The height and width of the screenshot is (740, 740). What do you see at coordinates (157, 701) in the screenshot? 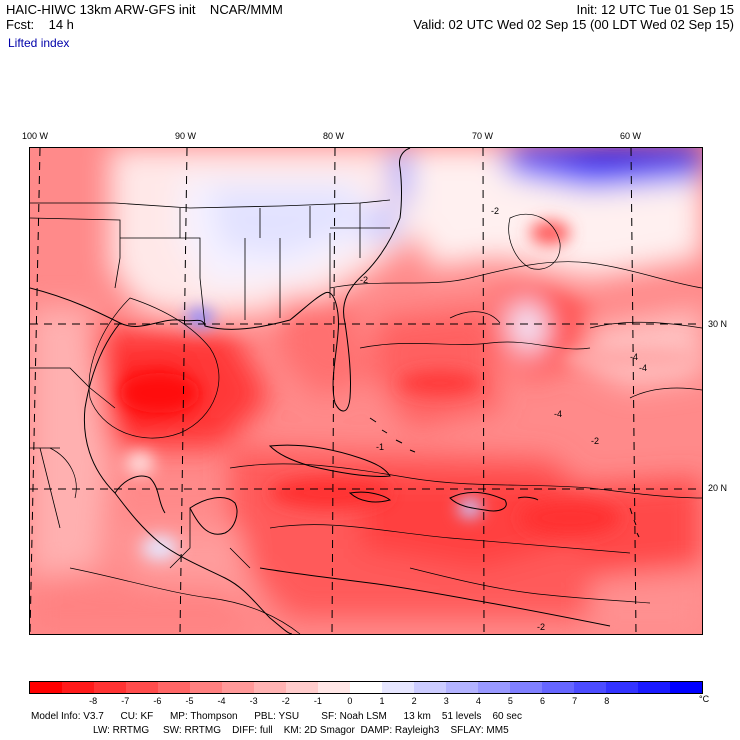
I see `colorbar-tick-label: -6` at bounding box center [157, 701].